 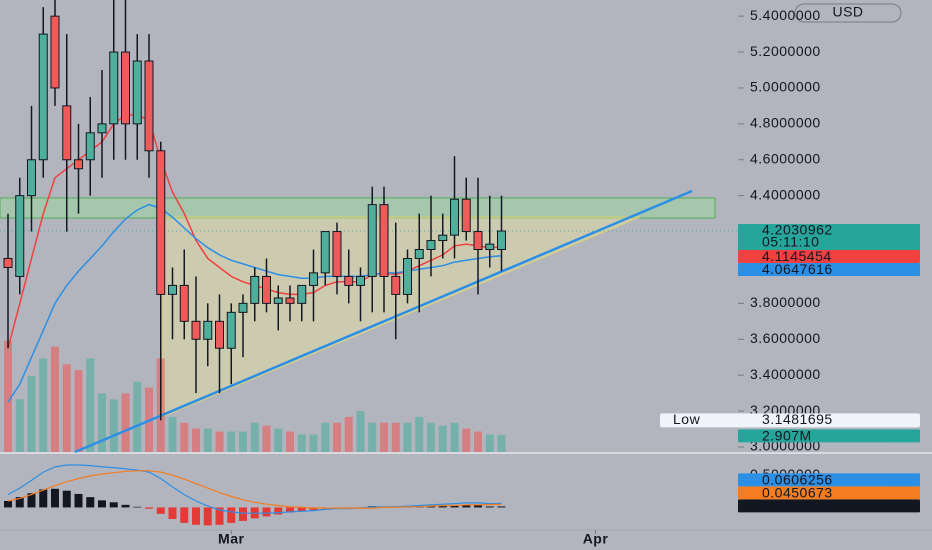 I want to click on low-badge-bg, so click(x=790, y=420).